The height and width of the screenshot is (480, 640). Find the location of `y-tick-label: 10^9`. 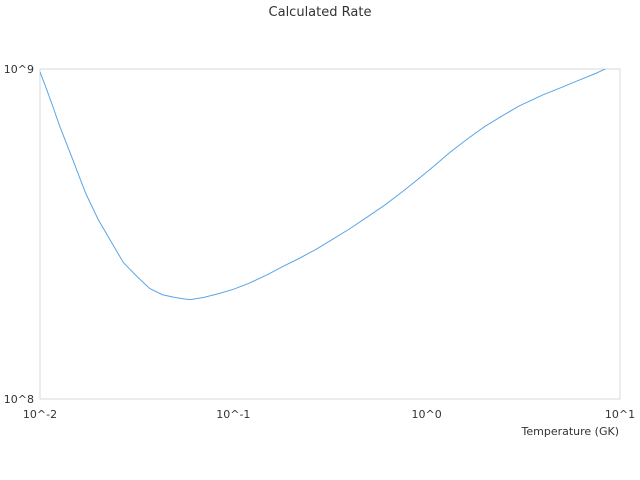

y-tick-label: 10^9 is located at coordinates (19, 69).